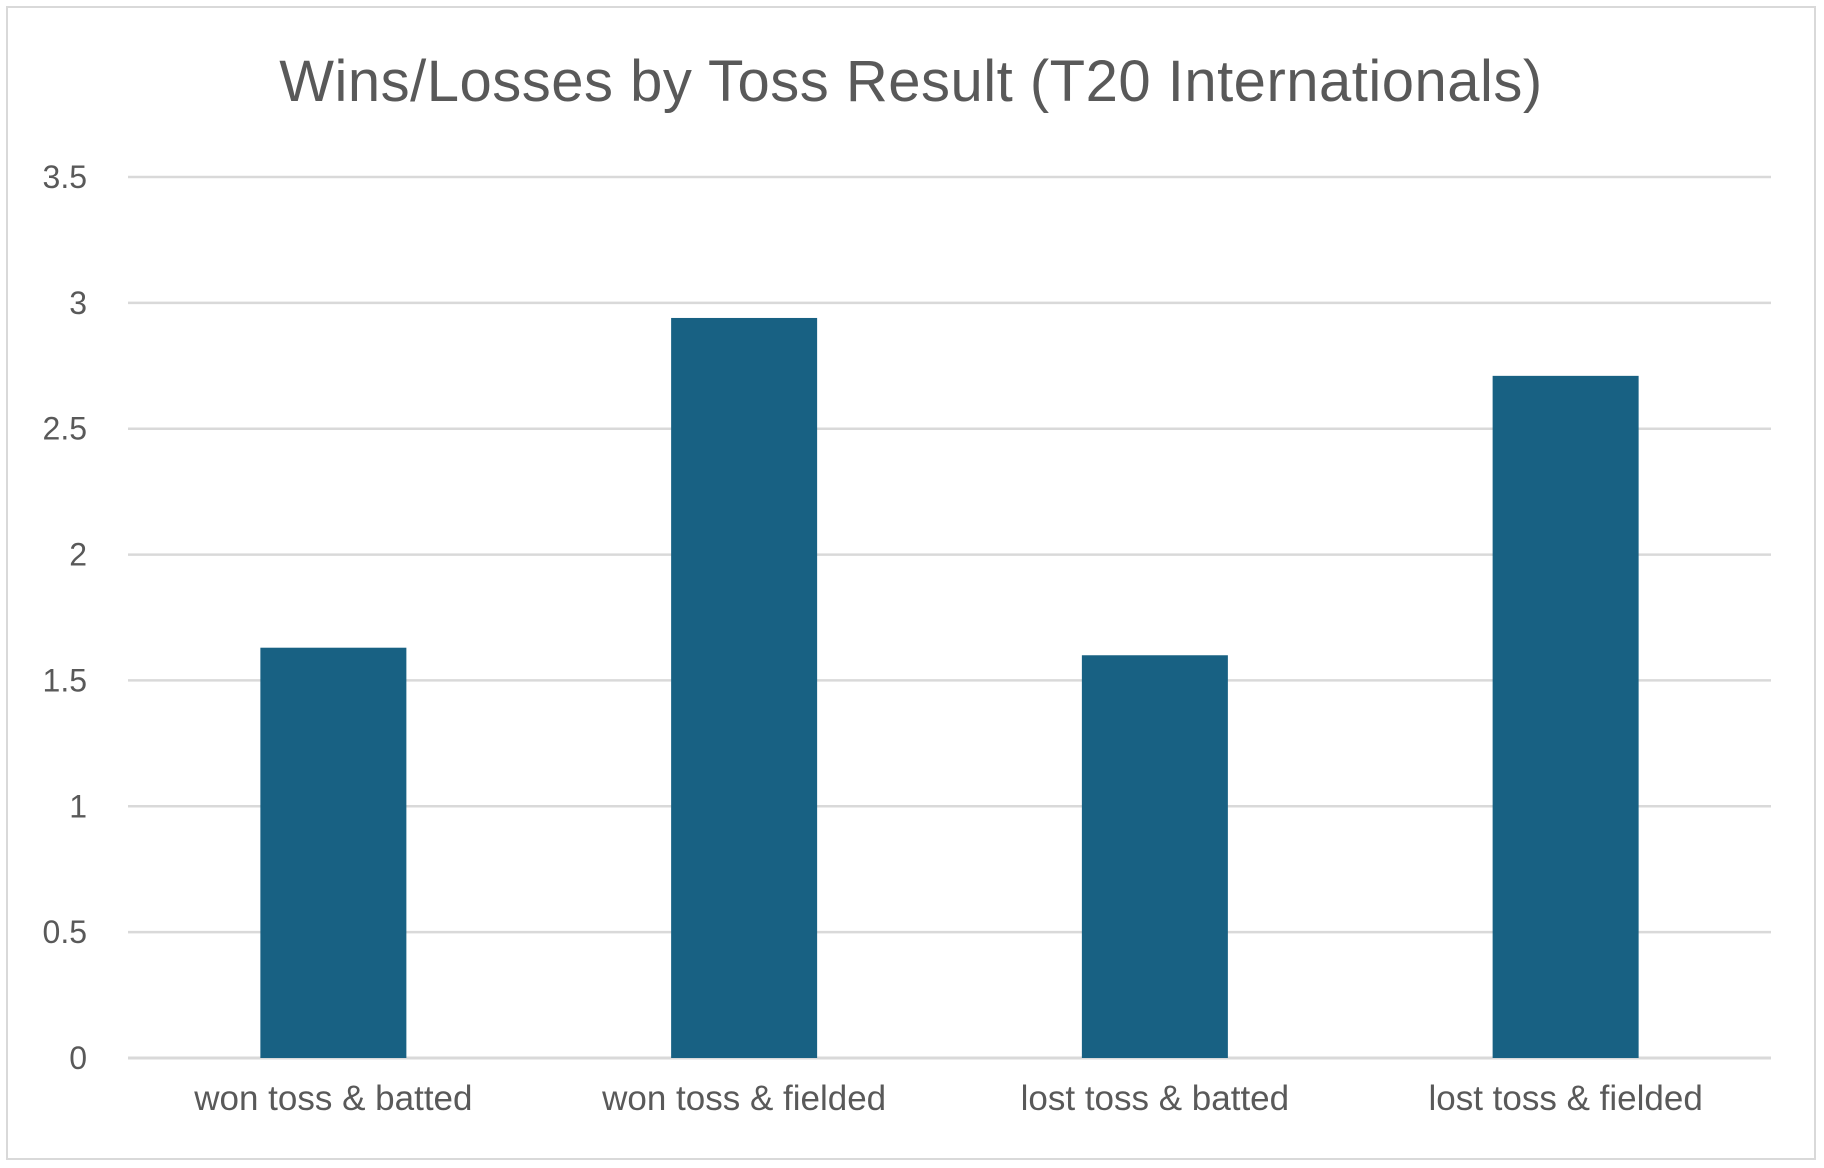  What do you see at coordinates (65, 932) in the screenshot?
I see `y-tick-label: 0.5` at bounding box center [65, 932].